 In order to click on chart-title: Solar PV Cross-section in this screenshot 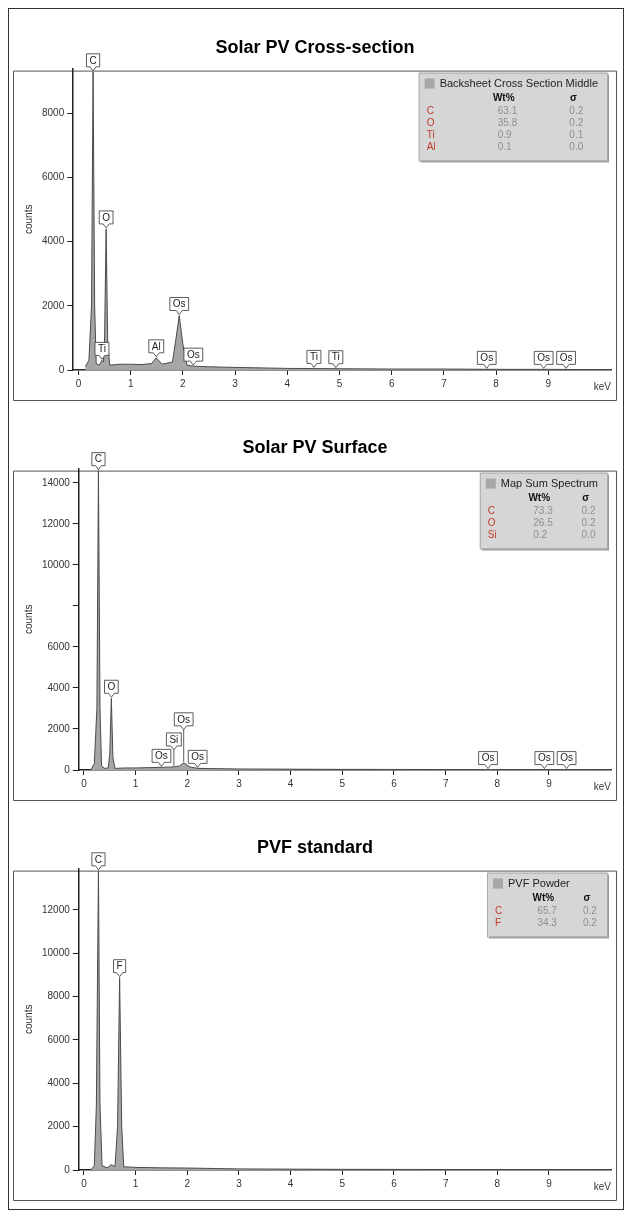, I will do `click(315, 46)`.